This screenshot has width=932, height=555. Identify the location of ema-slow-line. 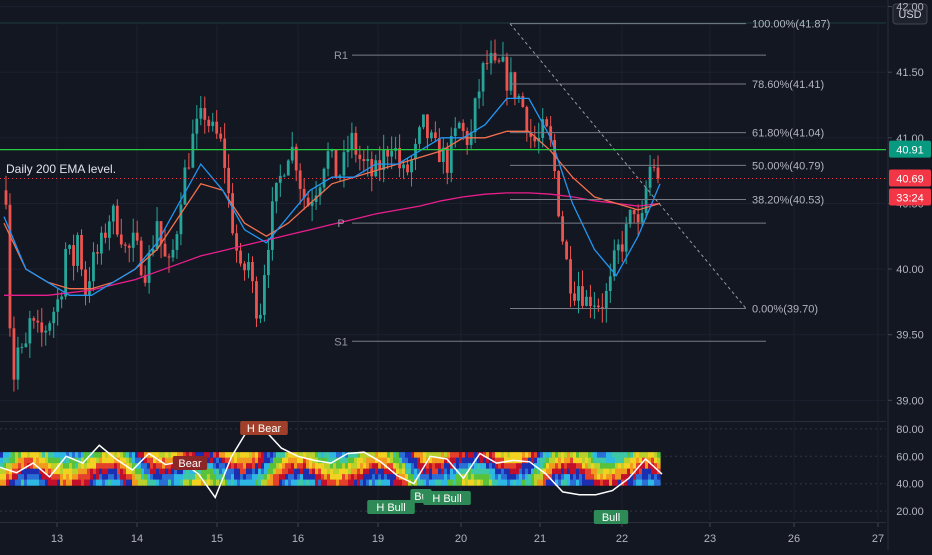
(332, 244).